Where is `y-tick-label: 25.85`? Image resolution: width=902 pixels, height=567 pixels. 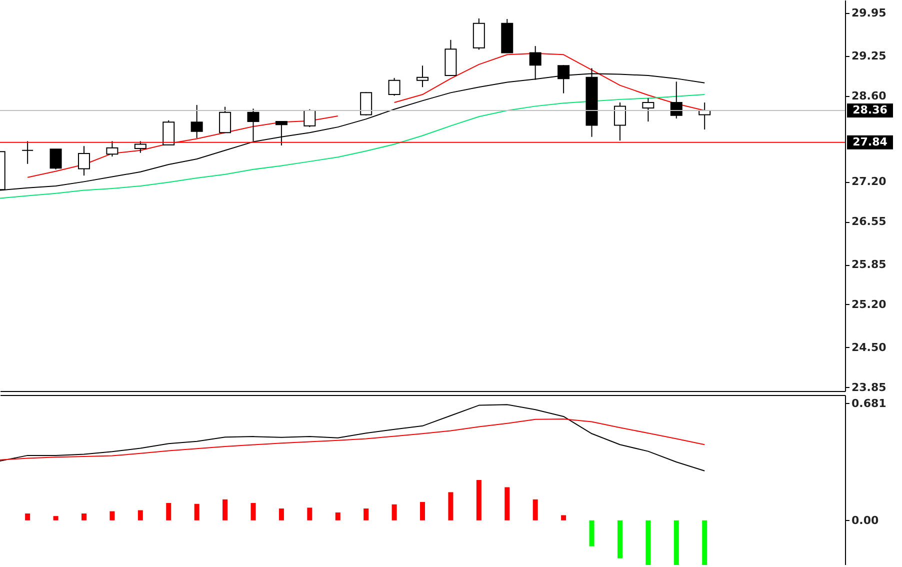
y-tick-label: 25.85 is located at coordinates (869, 265).